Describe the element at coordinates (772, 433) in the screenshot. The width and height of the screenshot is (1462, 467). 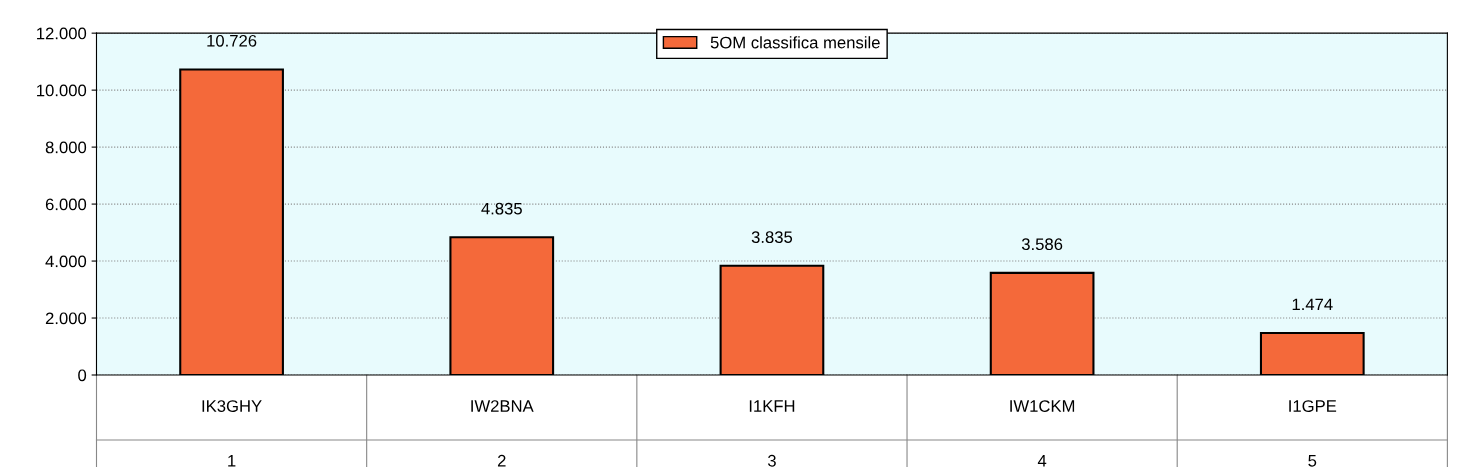
I see `category-label: I1KFH 3` at that location.